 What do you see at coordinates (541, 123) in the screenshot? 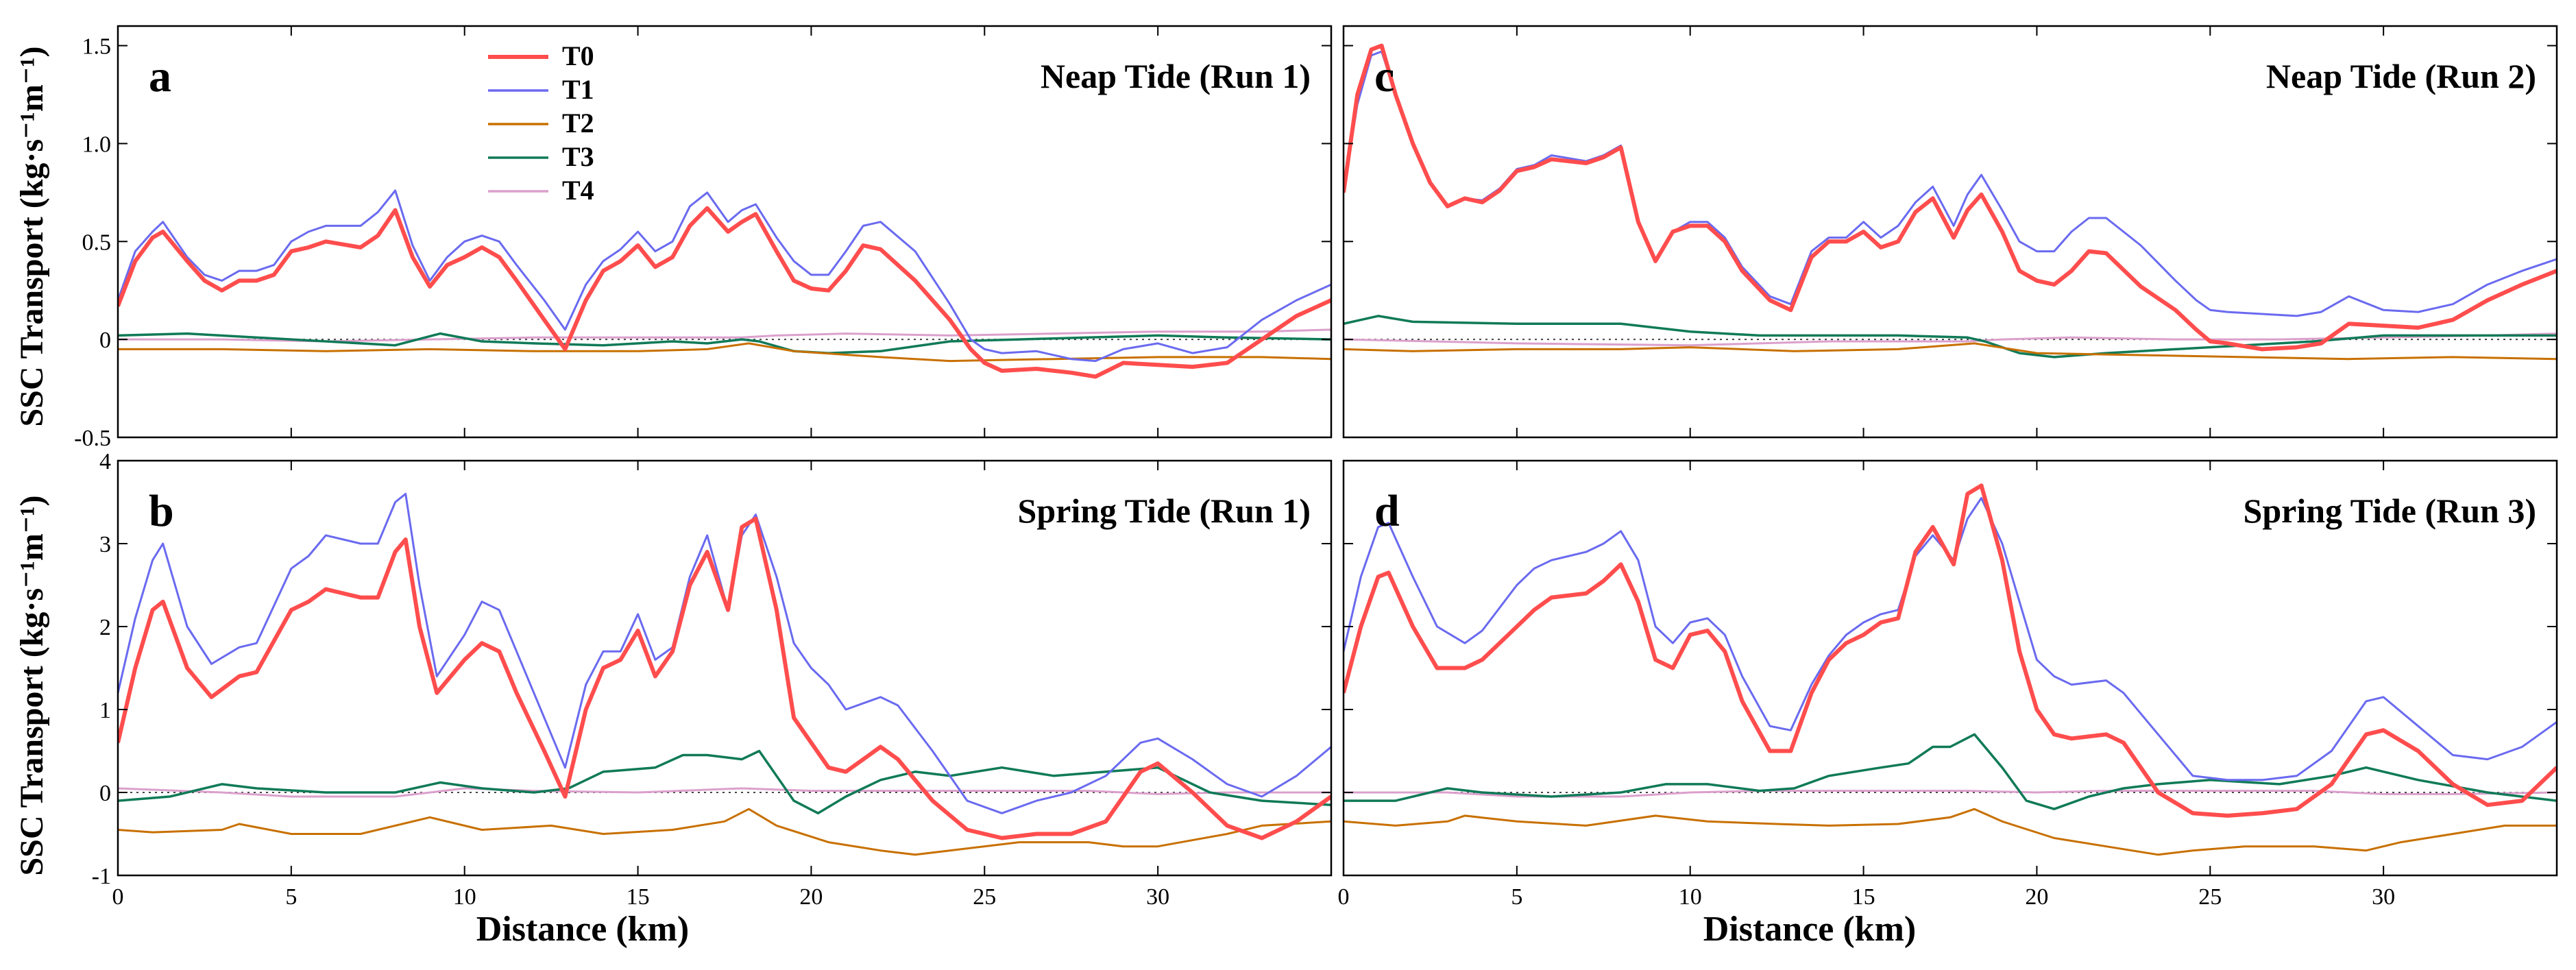
I see `legend-item-t2: T2` at bounding box center [541, 123].